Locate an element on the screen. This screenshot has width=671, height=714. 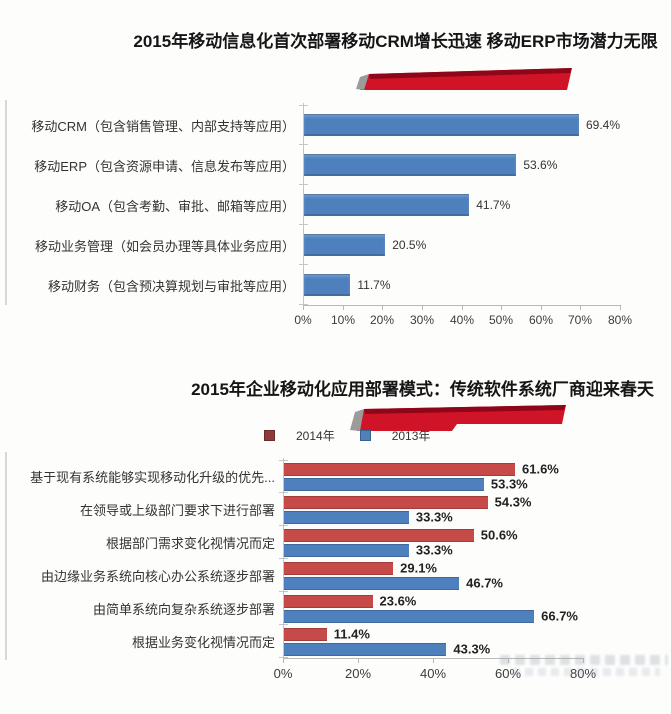
chart1-axis-tick-label: 50% is located at coordinates (501, 320).